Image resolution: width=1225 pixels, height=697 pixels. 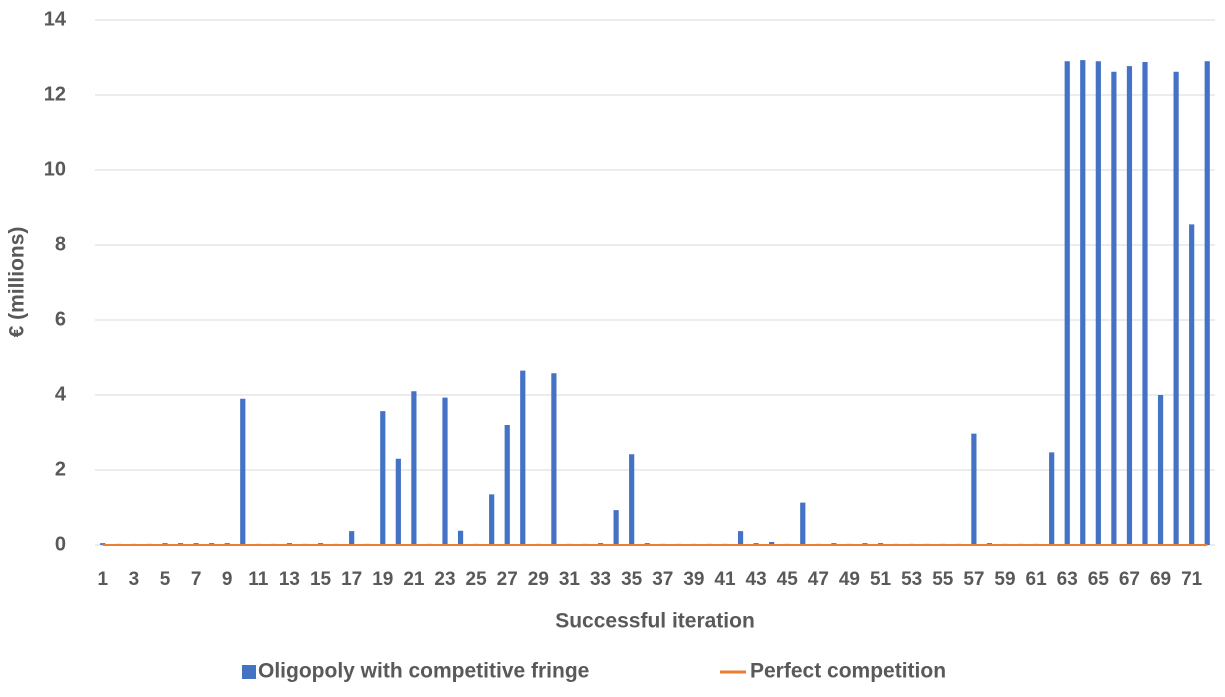 I want to click on x-tick-label: 13, so click(x=289, y=579).